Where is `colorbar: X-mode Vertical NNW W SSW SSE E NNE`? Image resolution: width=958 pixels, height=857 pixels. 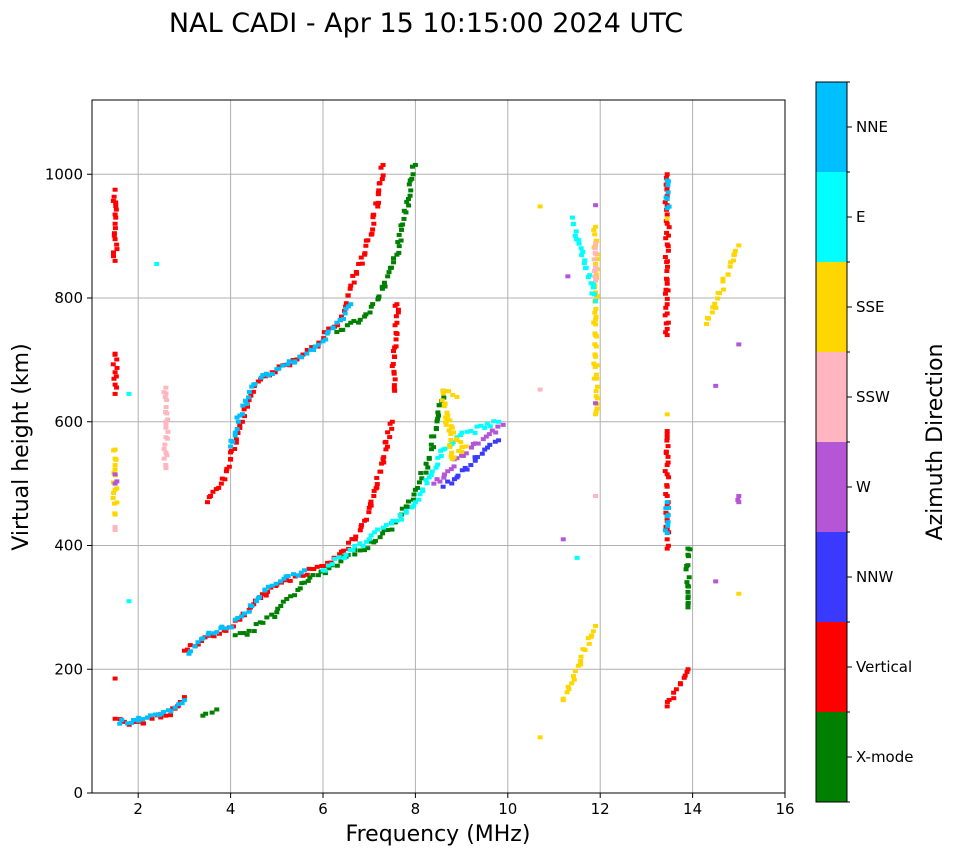 colorbar: X-mode Vertical NNW W SSW SSE E NNE is located at coordinates (864, 442).